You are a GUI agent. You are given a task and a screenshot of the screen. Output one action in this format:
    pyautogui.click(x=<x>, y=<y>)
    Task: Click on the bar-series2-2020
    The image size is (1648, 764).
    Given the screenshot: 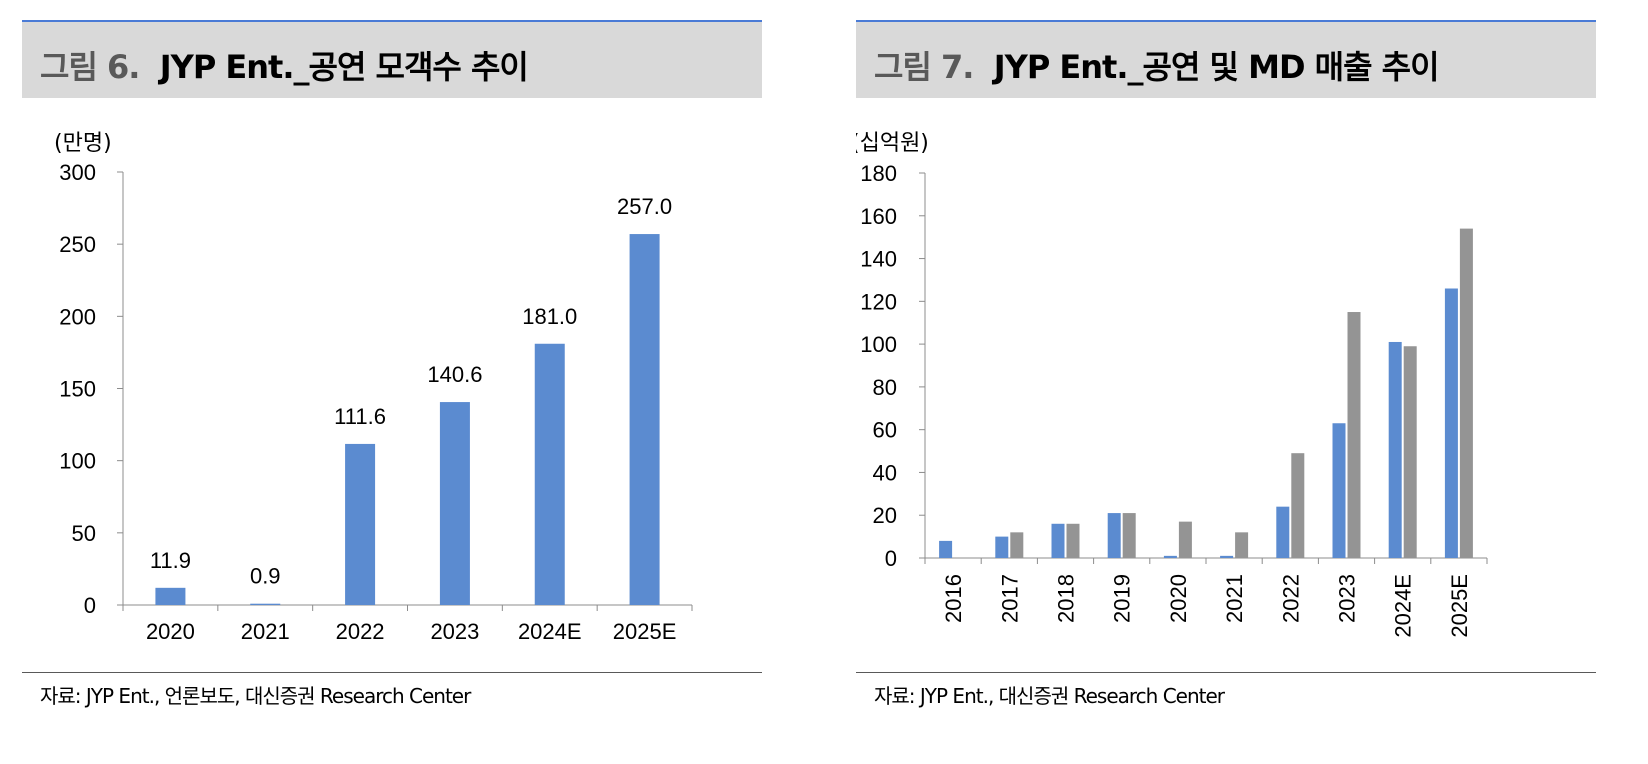 What is the action you would take?
    pyautogui.click(x=1185, y=539)
    